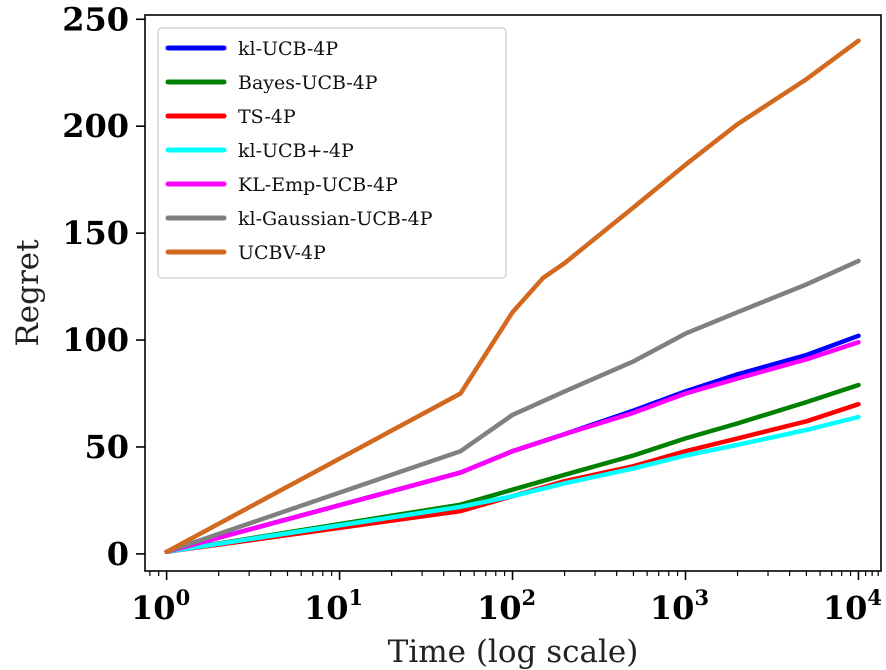 The image size is (886, 670). I want to click on legend-label-3: TS-4P, so click(267, 117).